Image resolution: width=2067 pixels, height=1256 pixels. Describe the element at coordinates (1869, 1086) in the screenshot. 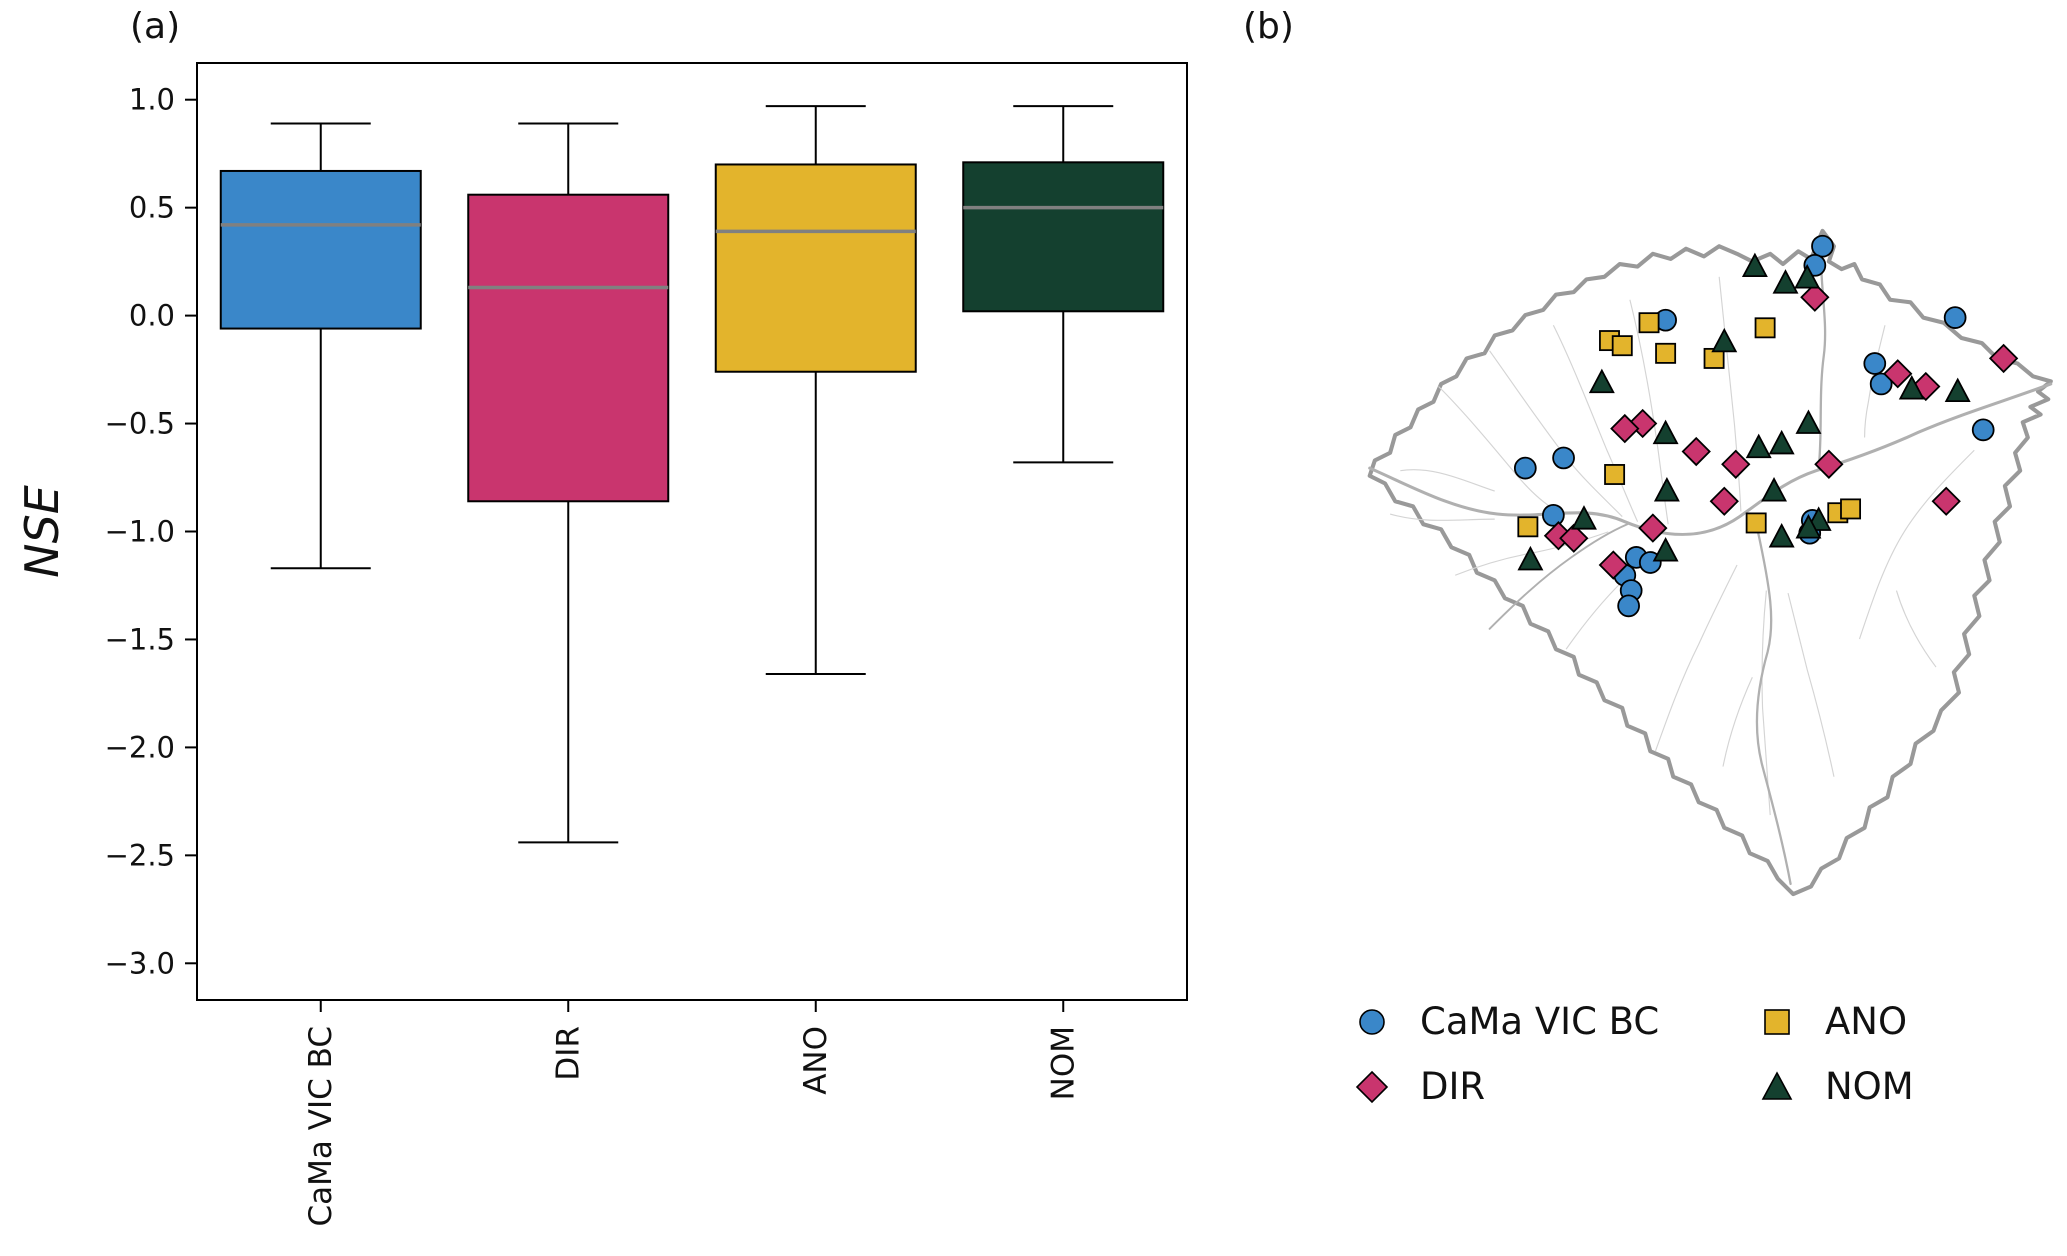

I see `legend-label: NOM` at that location.